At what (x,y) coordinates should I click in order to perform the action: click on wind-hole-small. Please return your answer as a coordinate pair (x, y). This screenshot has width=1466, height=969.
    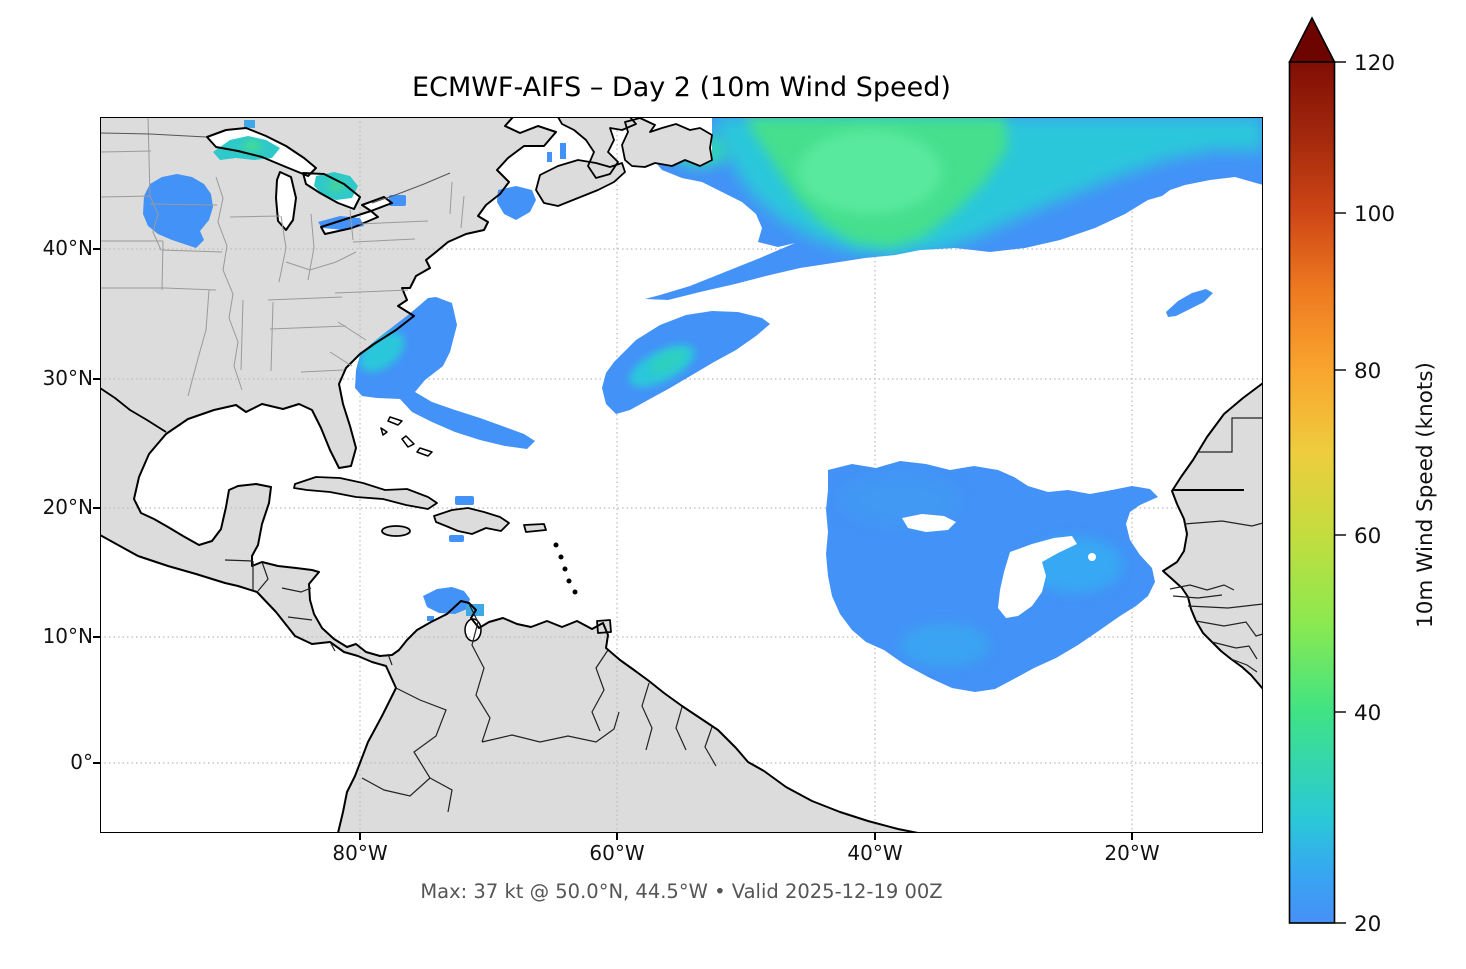
    Looking at the image, I should click on (929, 523).